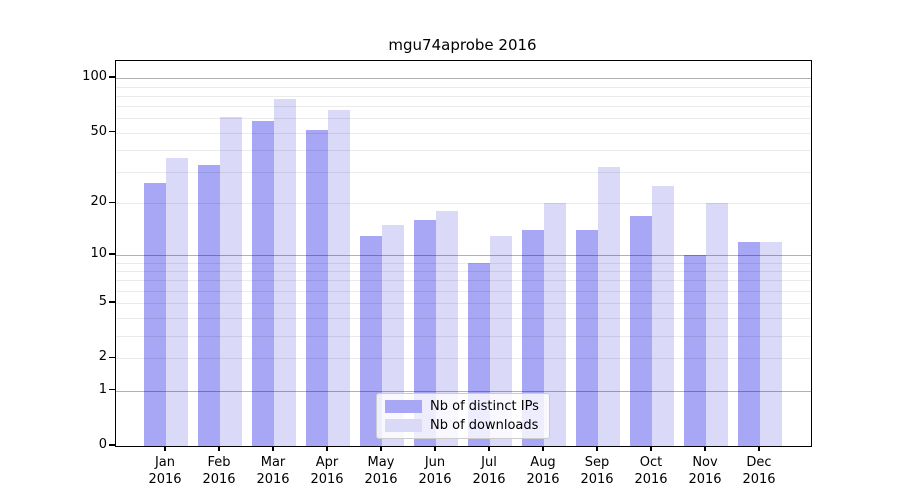  Describe the element at coordinates (273, 449) in the screenshot. I see `x-tick-mark-mar` at that location.